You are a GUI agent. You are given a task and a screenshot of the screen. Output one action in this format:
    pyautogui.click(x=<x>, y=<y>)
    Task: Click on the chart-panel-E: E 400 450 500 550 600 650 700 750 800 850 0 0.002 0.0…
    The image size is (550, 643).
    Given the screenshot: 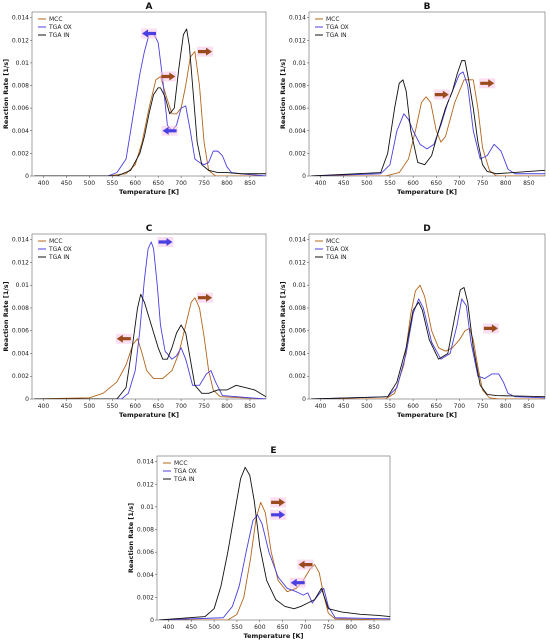 What is the action you would take?
    pyautogui.click(x=259, y=543)
    